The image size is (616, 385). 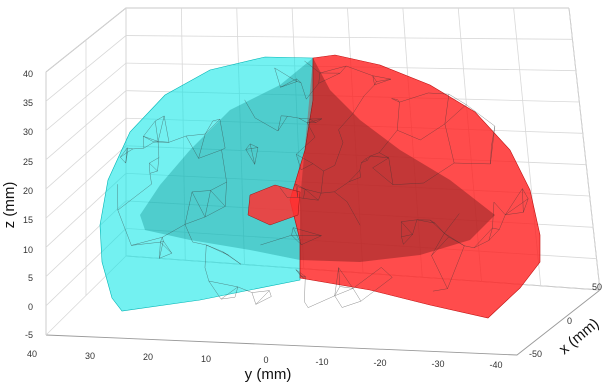 I want to click on z-tick-label: -5, so click(x=29, y=335).